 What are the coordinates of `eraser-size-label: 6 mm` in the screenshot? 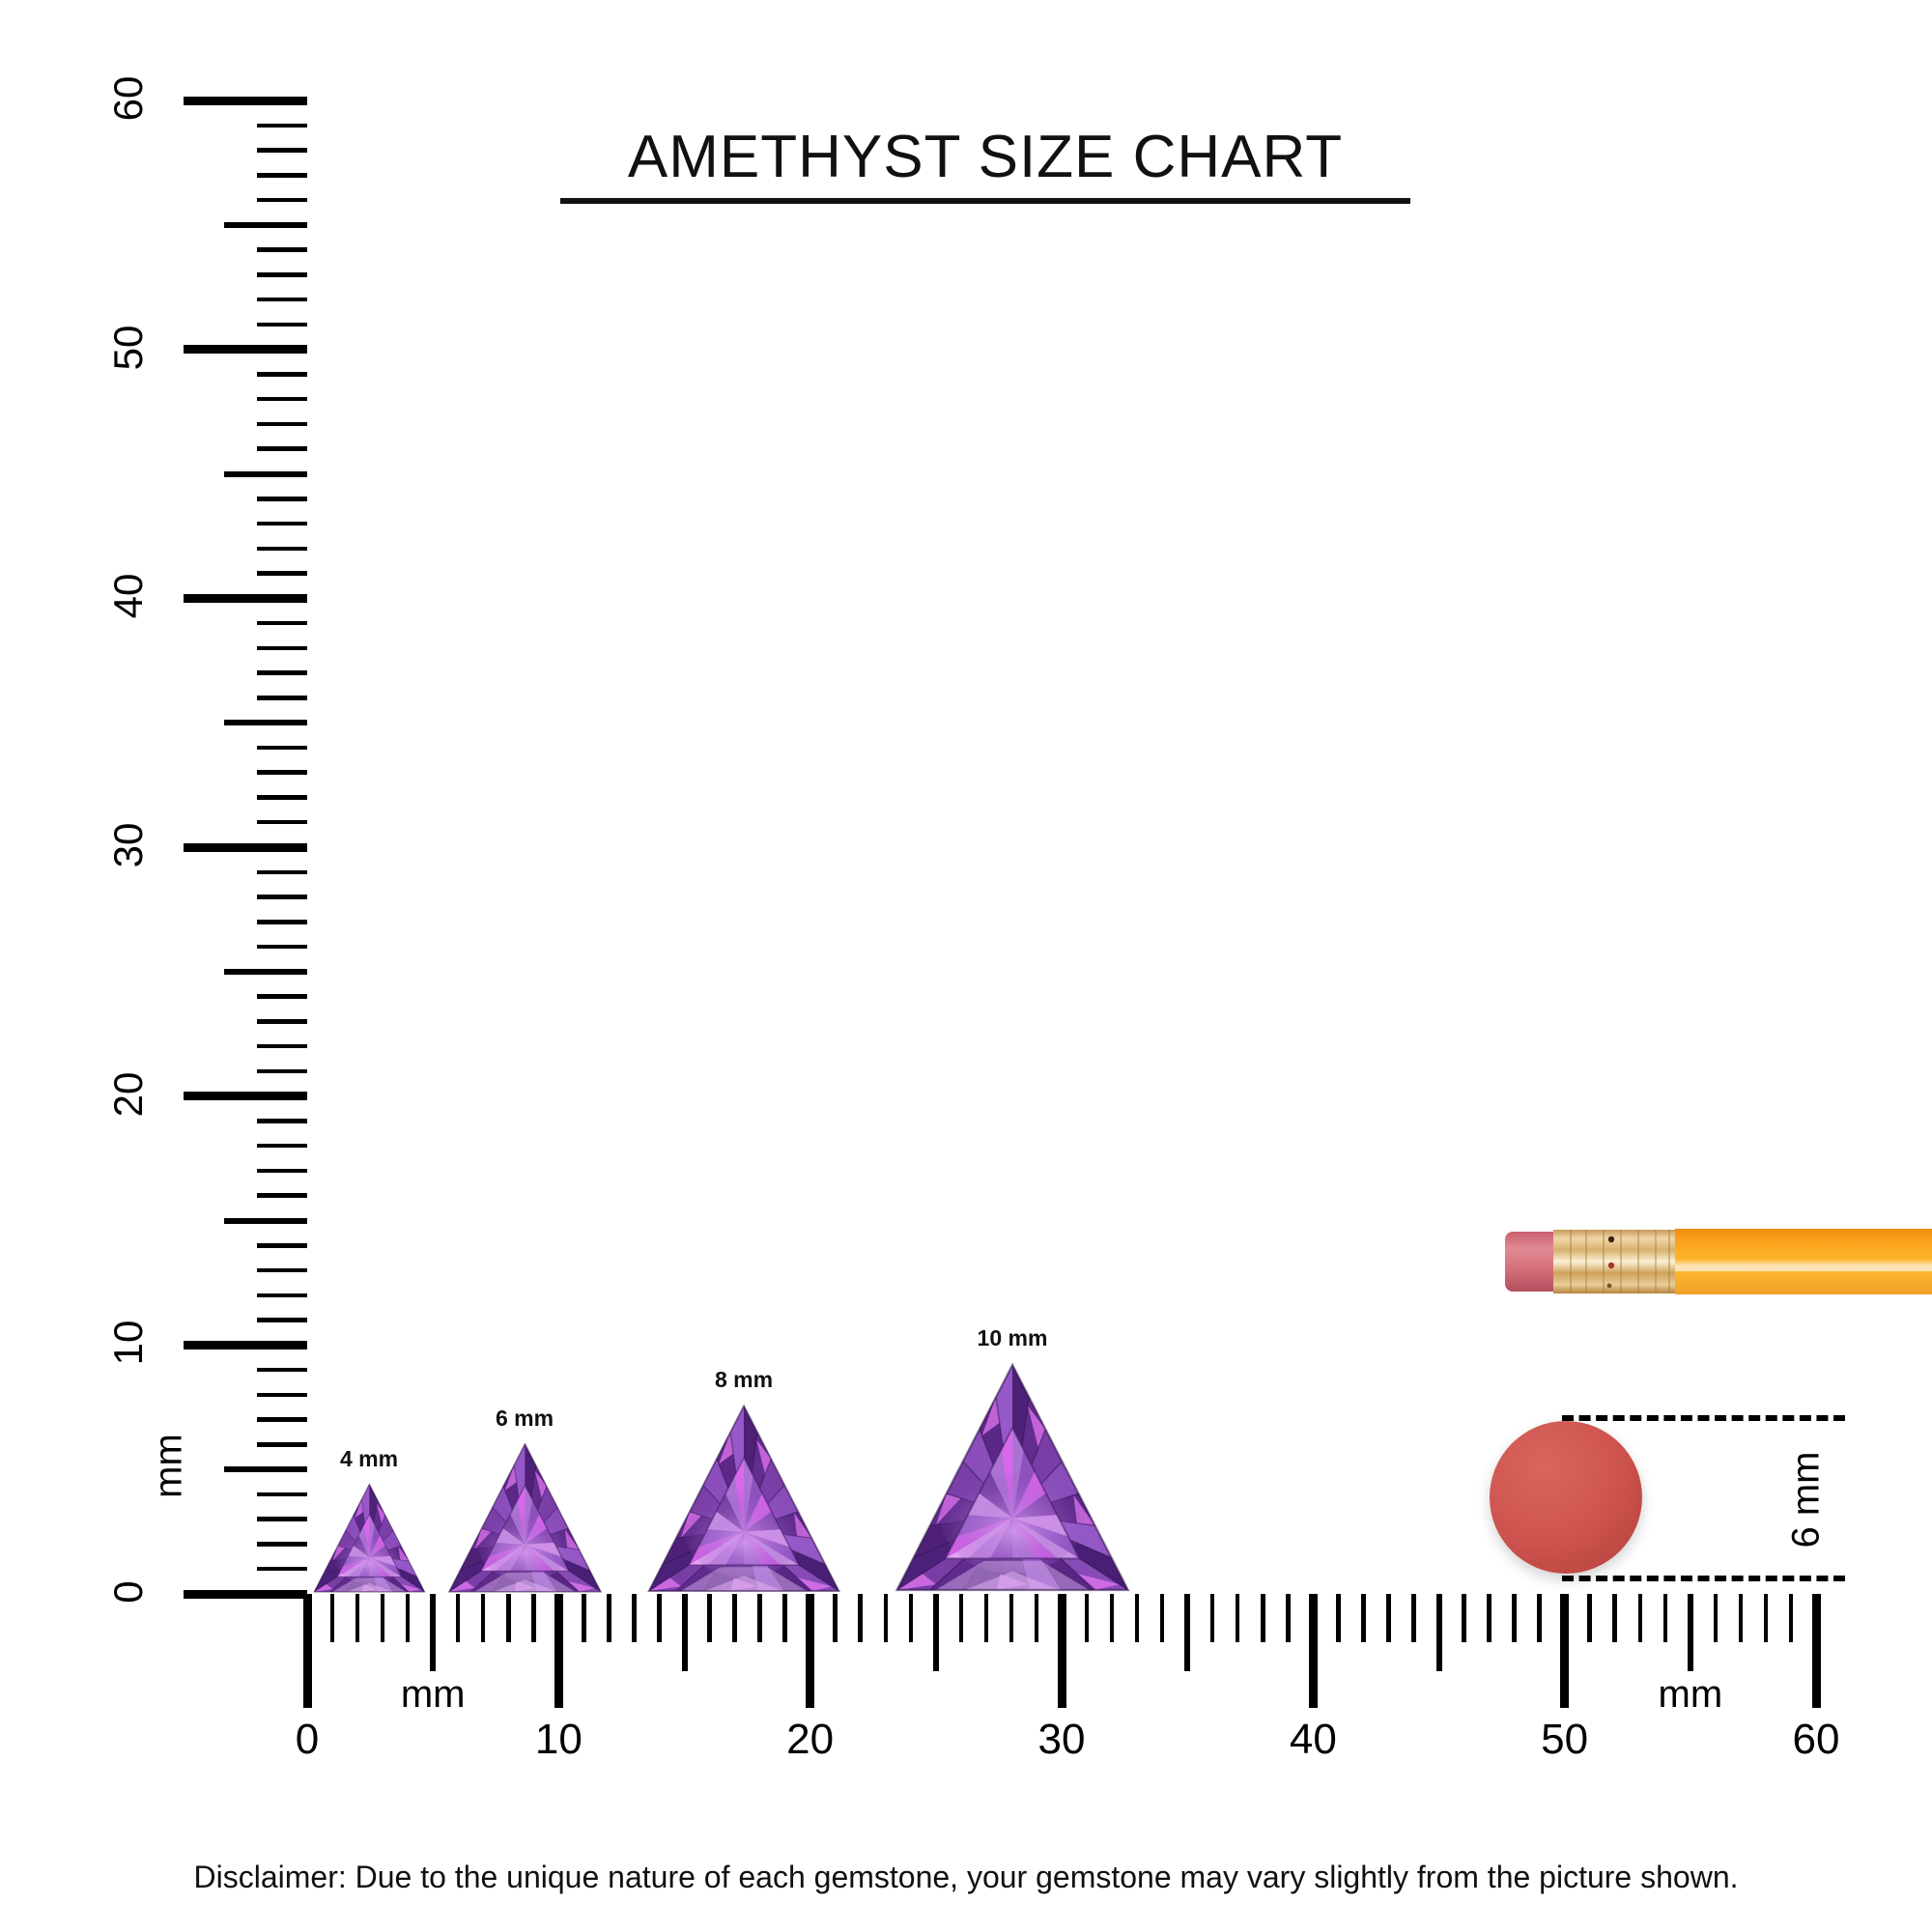 It's located at (1806, 1499).